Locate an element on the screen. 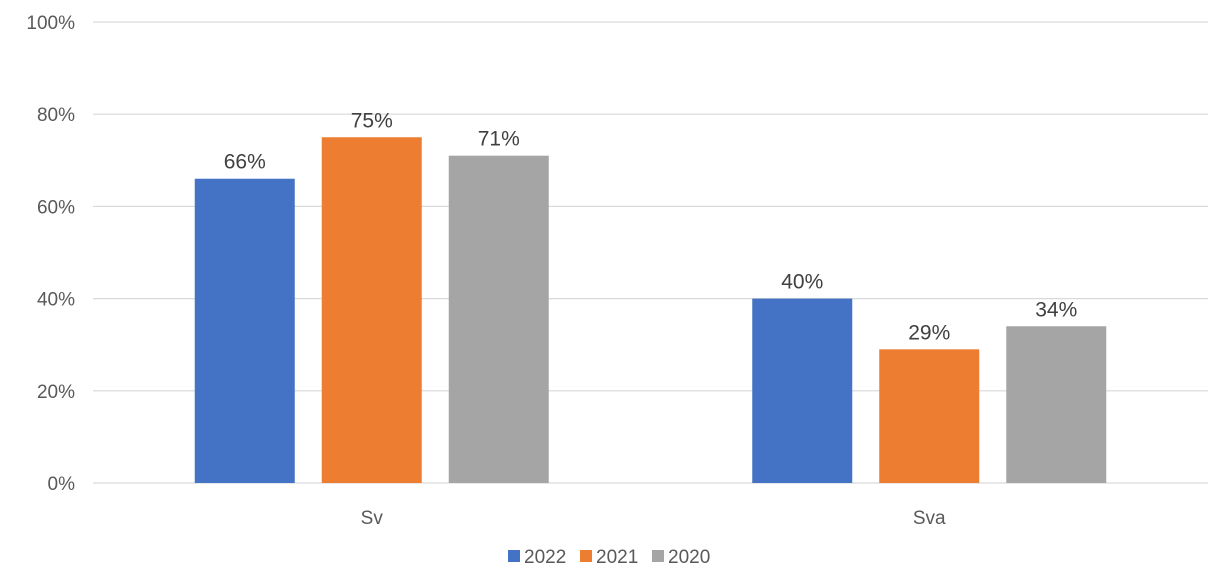 The width and height of the screenshot is (1224, 573). data-label: 29% is located at coordinates (929, 332).